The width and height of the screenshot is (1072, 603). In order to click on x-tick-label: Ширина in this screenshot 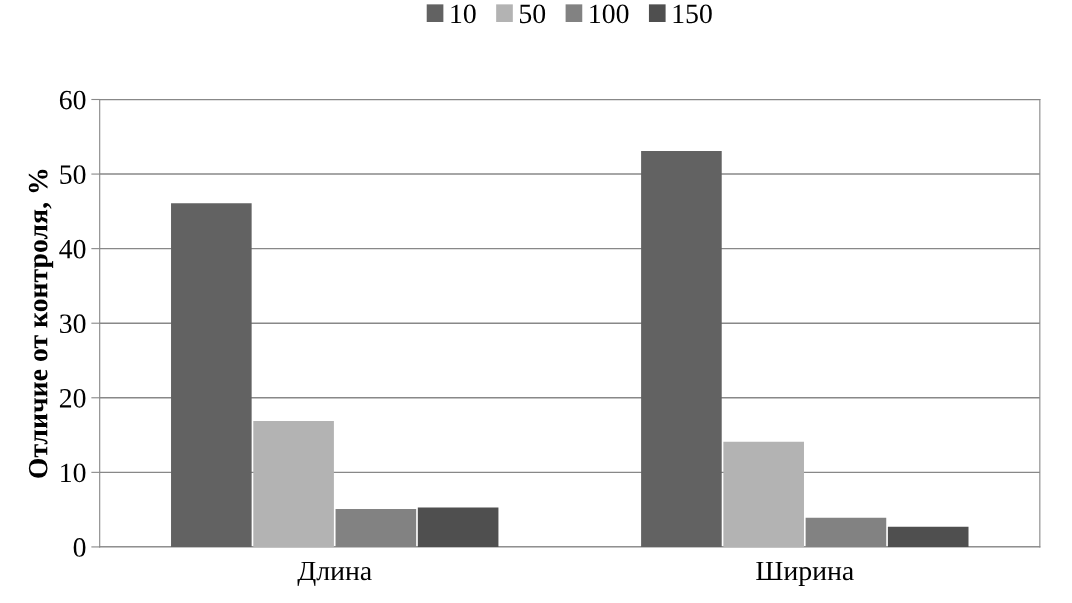, I will do `click(805, 573)`.